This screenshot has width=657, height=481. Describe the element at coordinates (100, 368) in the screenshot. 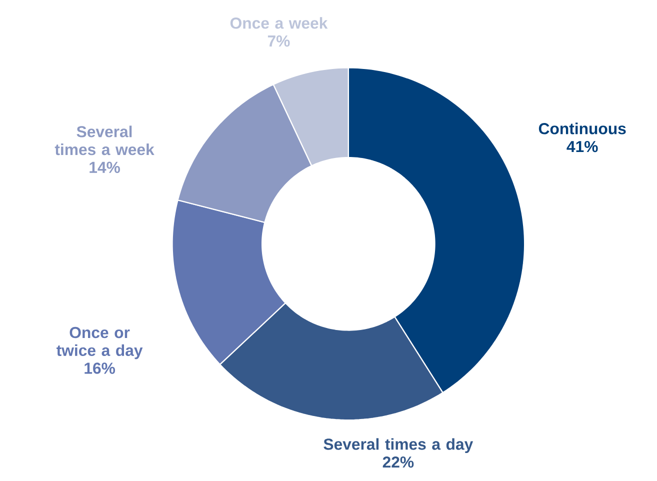

I see `data-label: 16%` at that location.